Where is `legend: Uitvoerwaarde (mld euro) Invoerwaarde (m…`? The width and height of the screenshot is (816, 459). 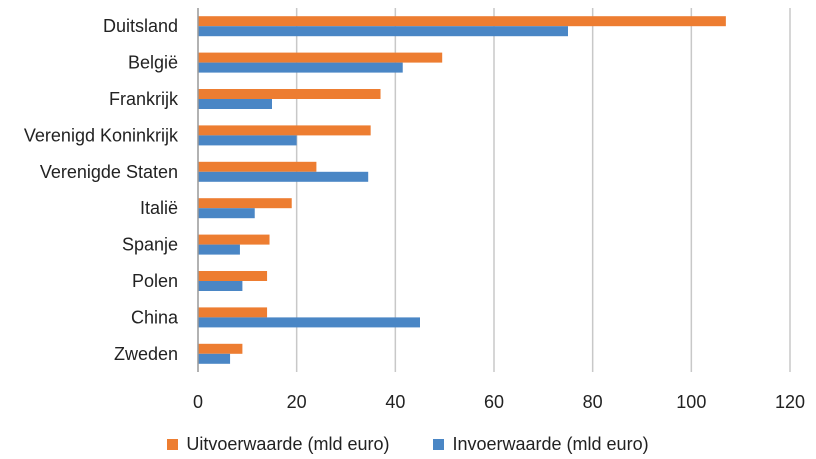
legend: Uitvoerwaarde (mld euro) Invoerwaarde (m… is located at coordinates (408, 444).